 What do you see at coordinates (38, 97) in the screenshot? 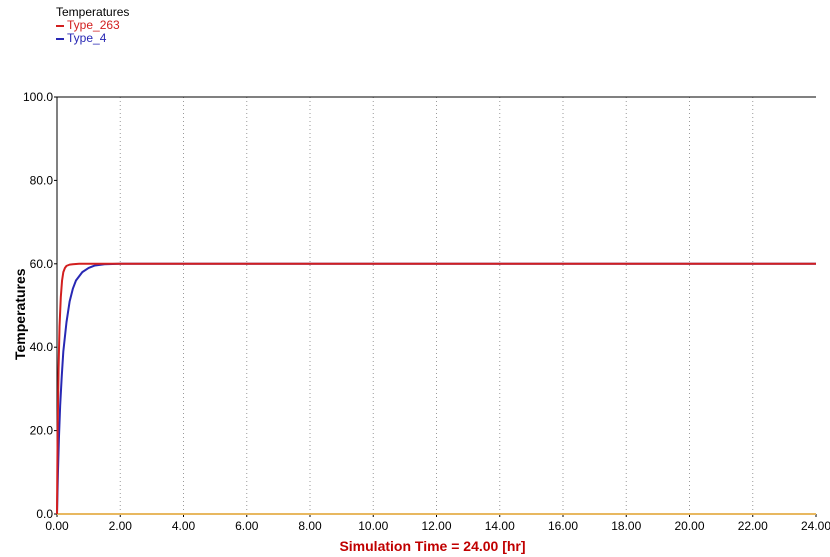
I see `y-tick-label: 100.0` at bounding box center [38, 97].